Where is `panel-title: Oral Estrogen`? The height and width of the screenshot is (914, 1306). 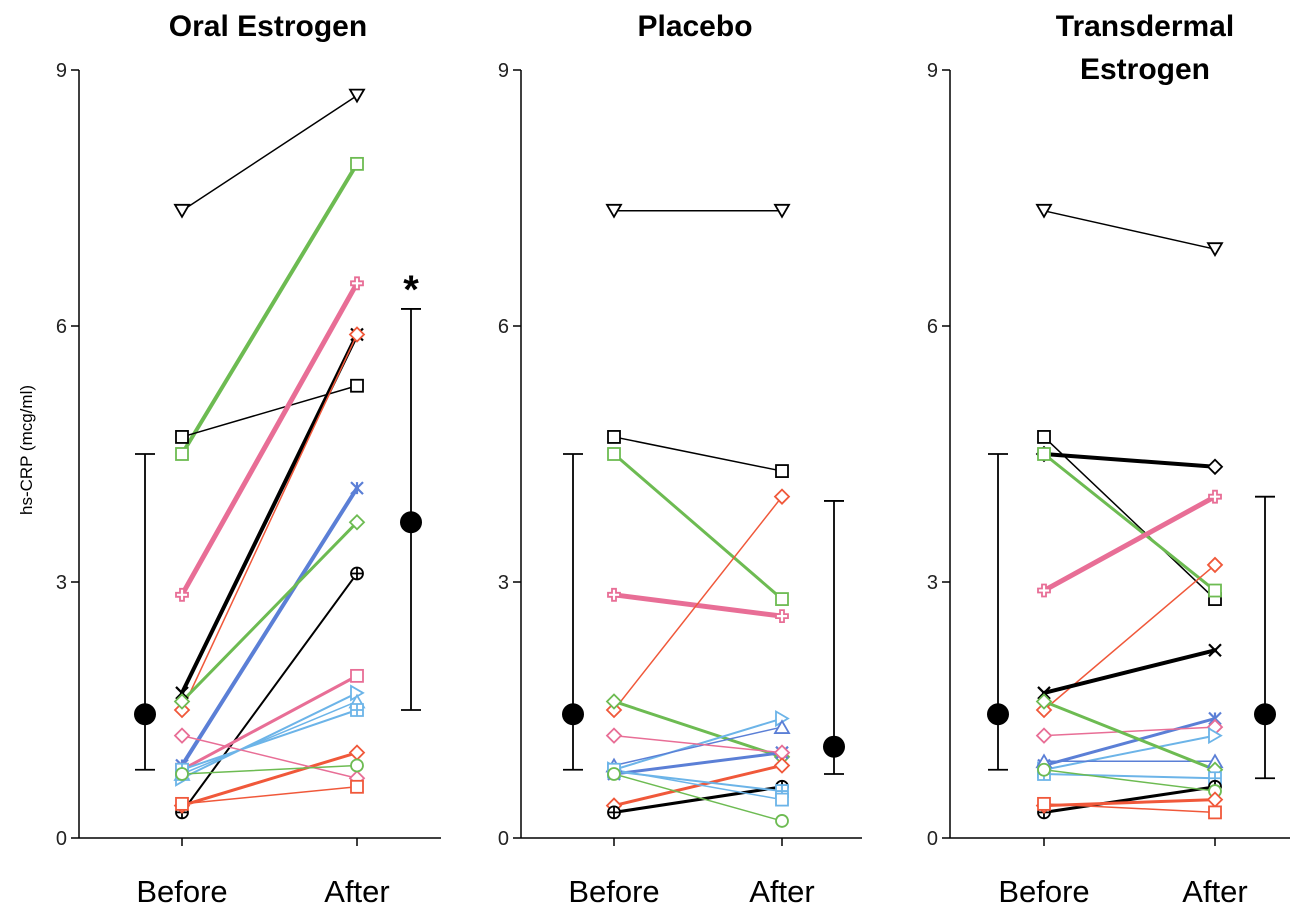
panel-title: Oral Estrogen is located at coordinates (268, 26).